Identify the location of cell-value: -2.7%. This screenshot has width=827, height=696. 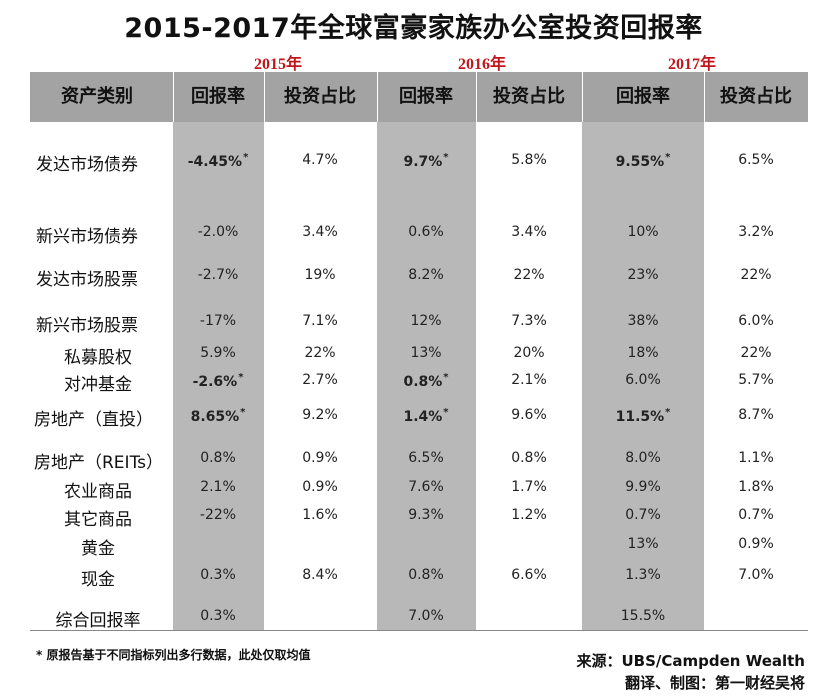
(218, 275).